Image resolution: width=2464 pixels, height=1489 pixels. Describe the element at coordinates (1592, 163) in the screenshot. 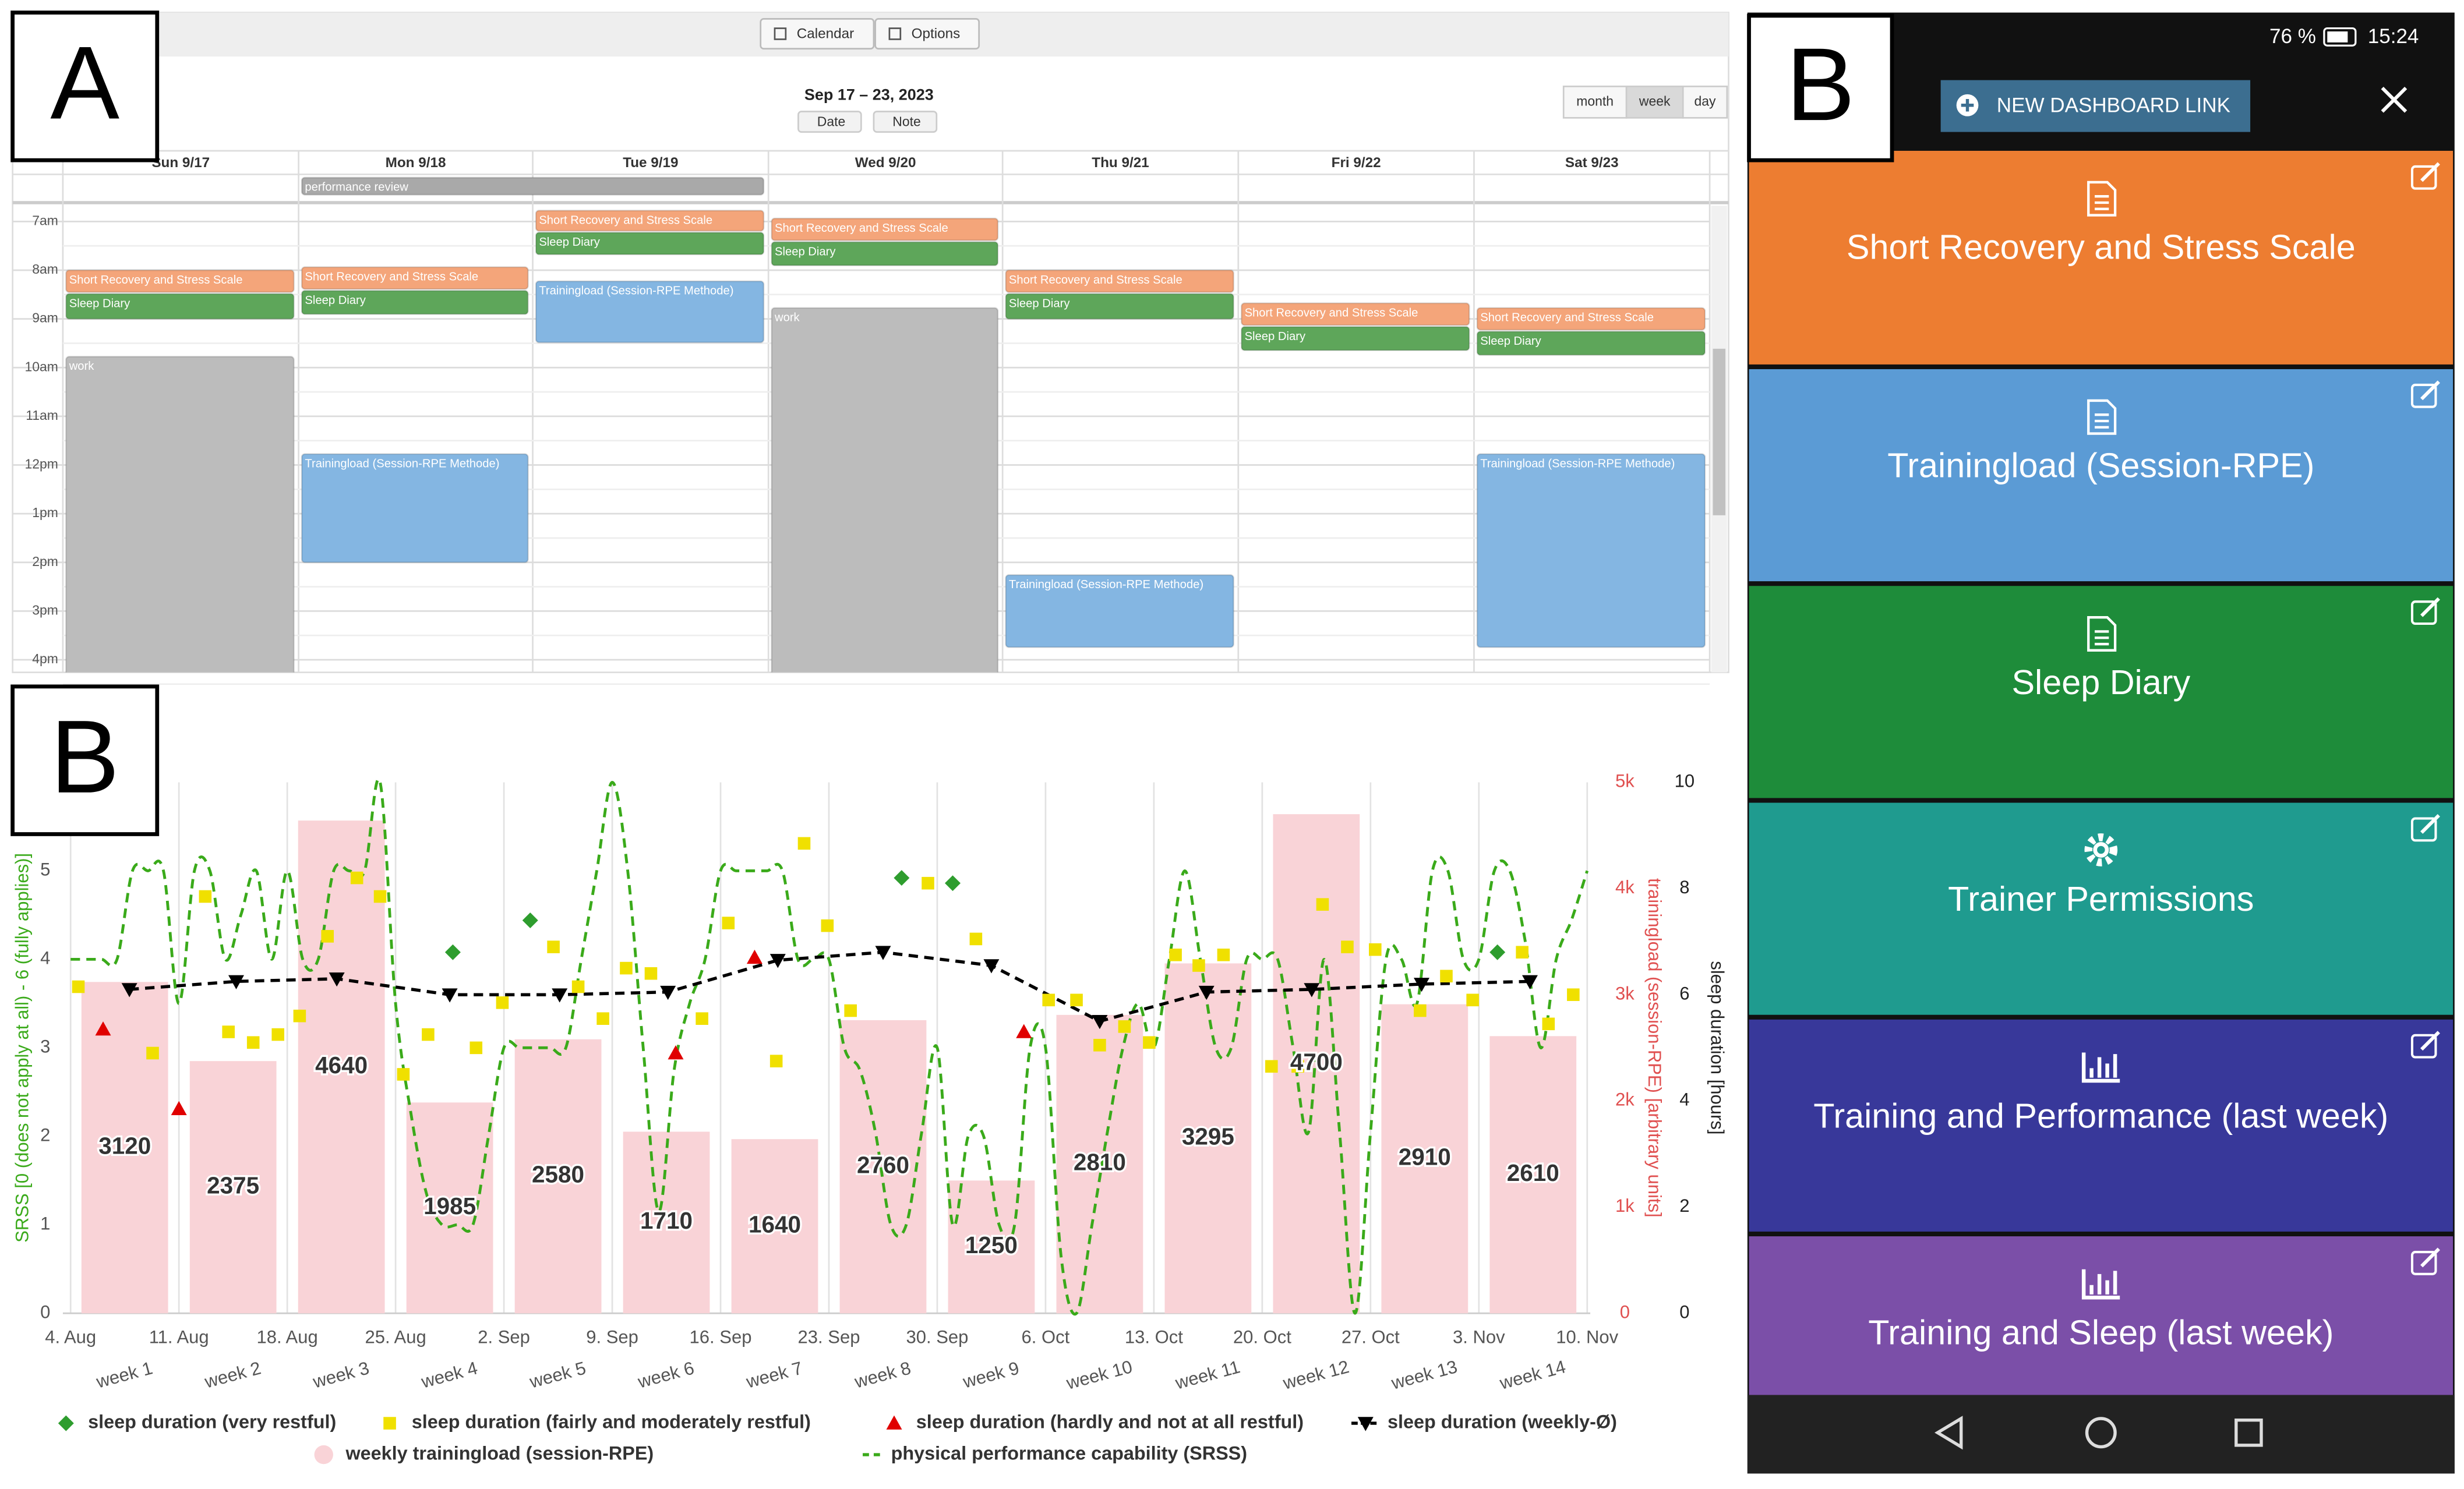

I see `day-header: Sat 9/23` at that location.